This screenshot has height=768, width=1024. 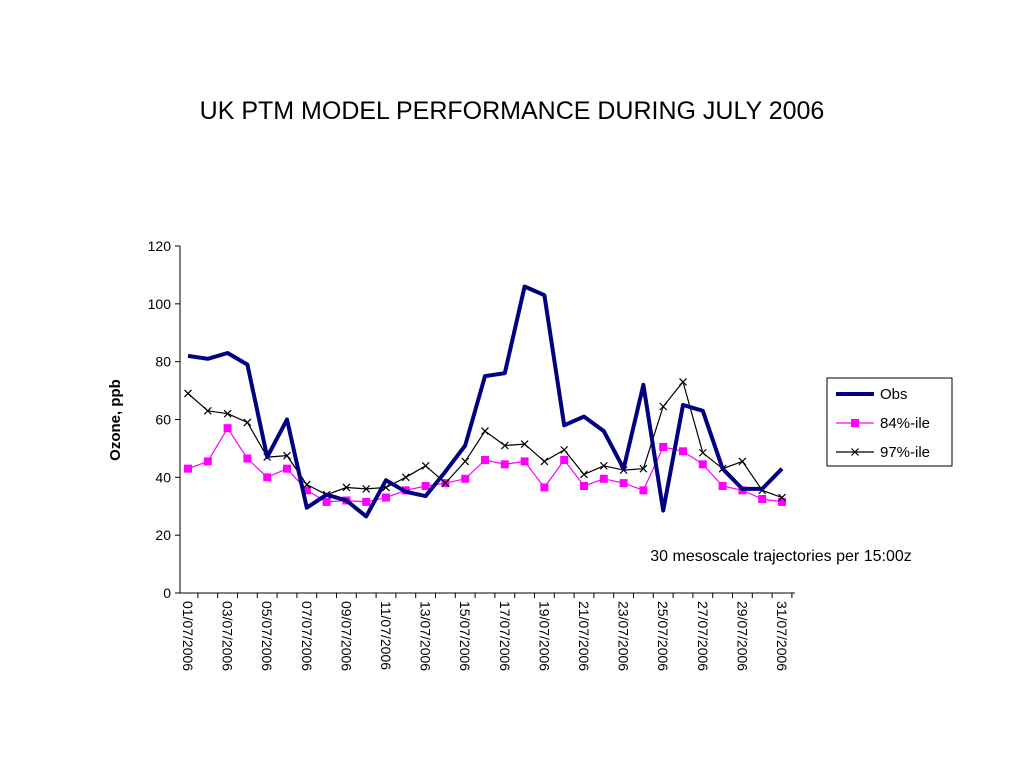 What do you see at coordinates (163, 420) in the screenshot?
I see `y-tick-label: 60` at bounding box center [163, 420].